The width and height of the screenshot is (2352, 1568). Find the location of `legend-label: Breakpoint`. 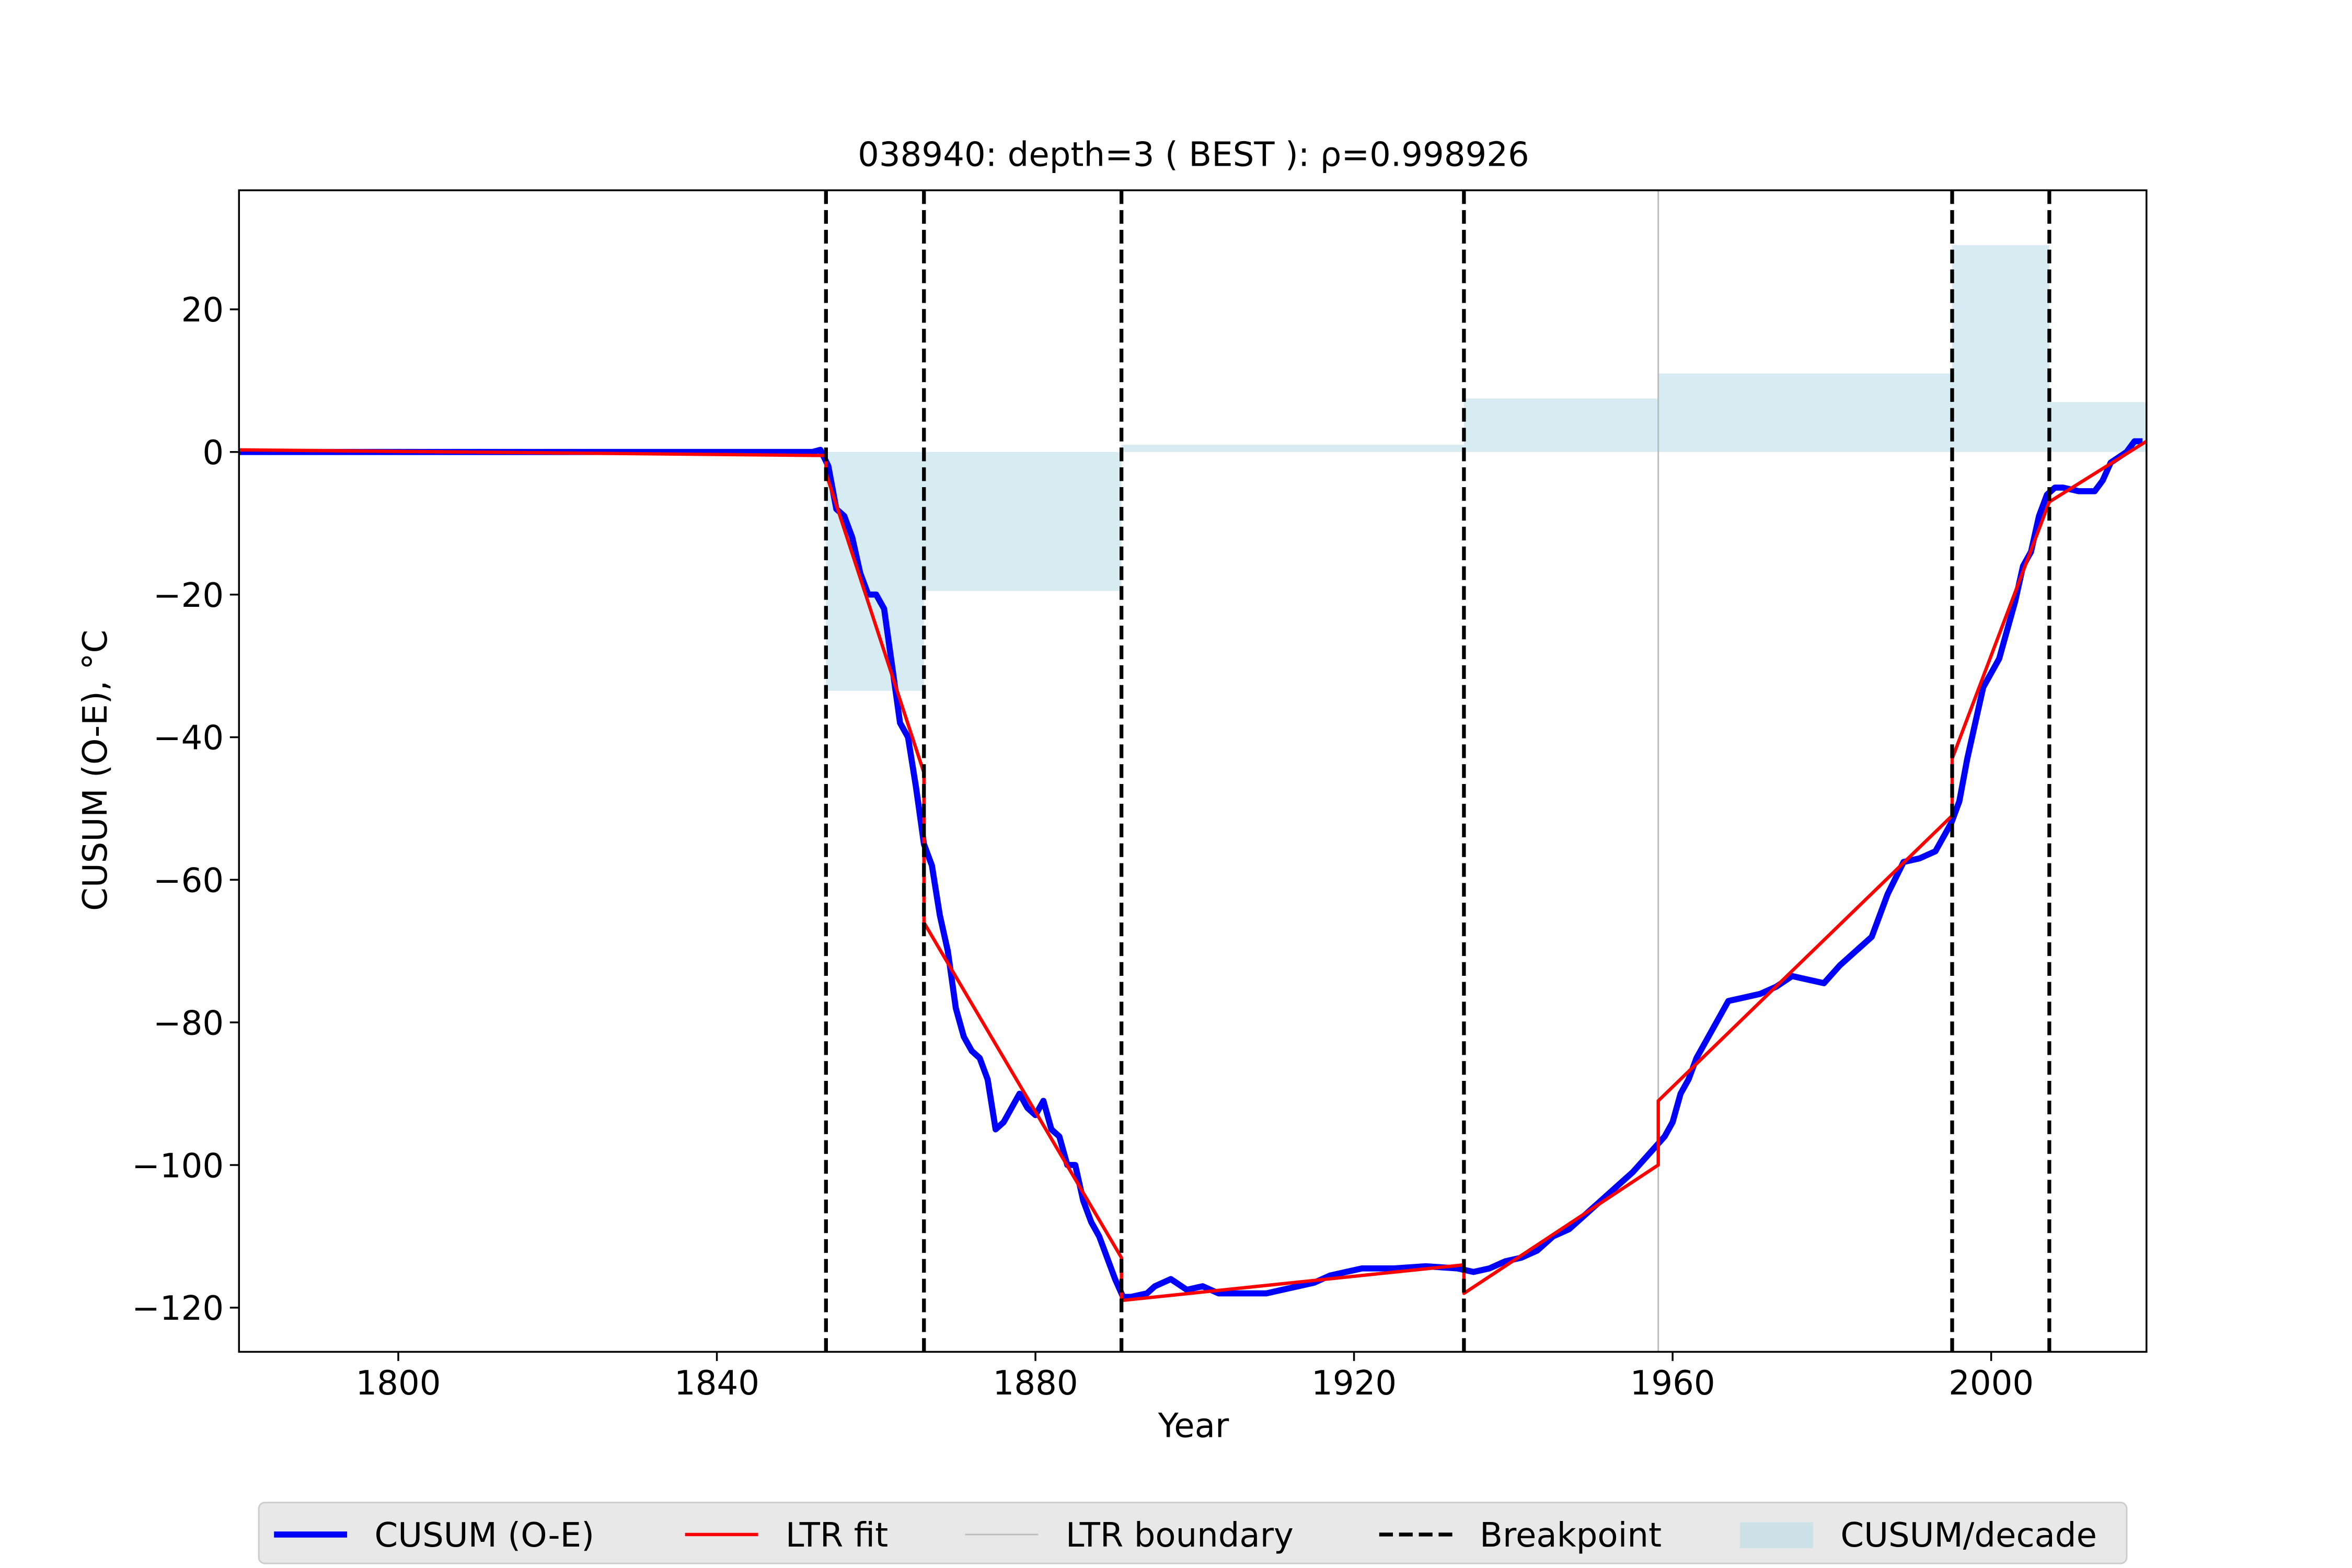

legend-label: Breakpoint is located at coordinates (1571, 1535).